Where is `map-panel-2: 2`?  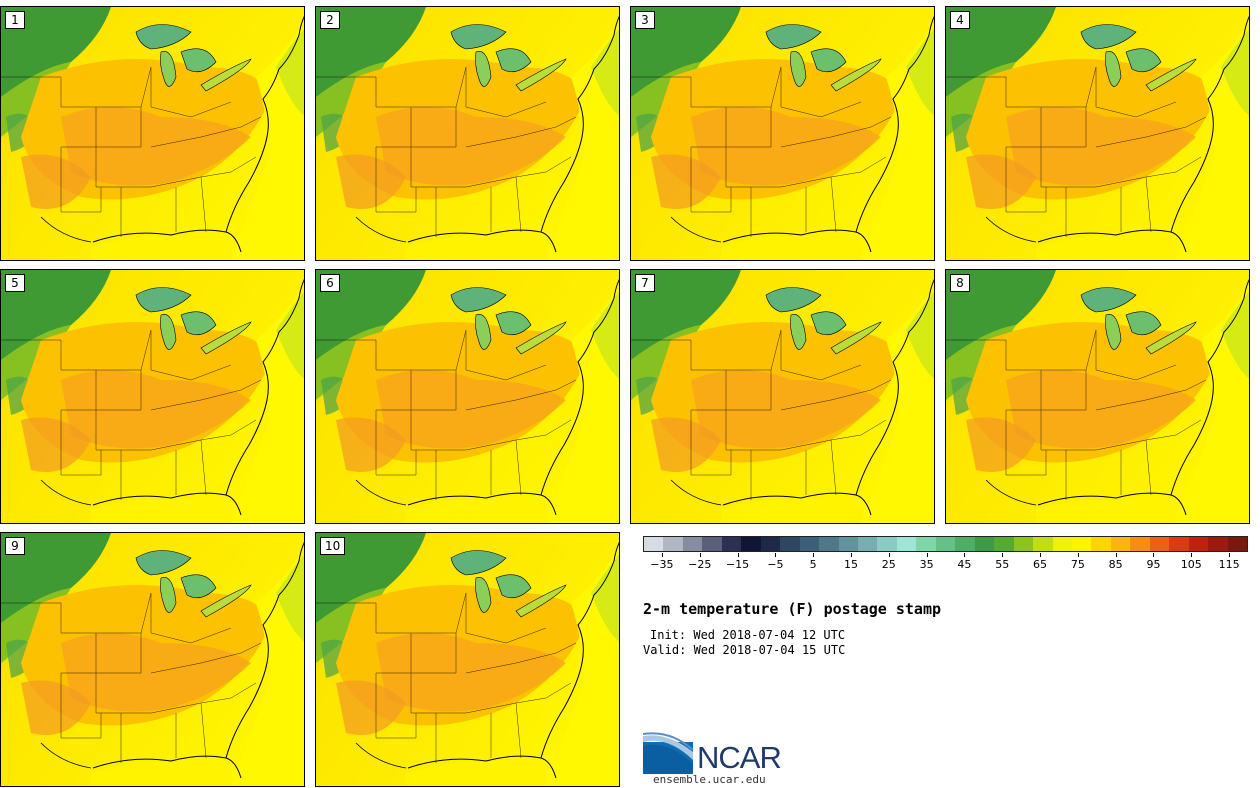 map-panel-2: 2 is located at coordinates (467, 133).